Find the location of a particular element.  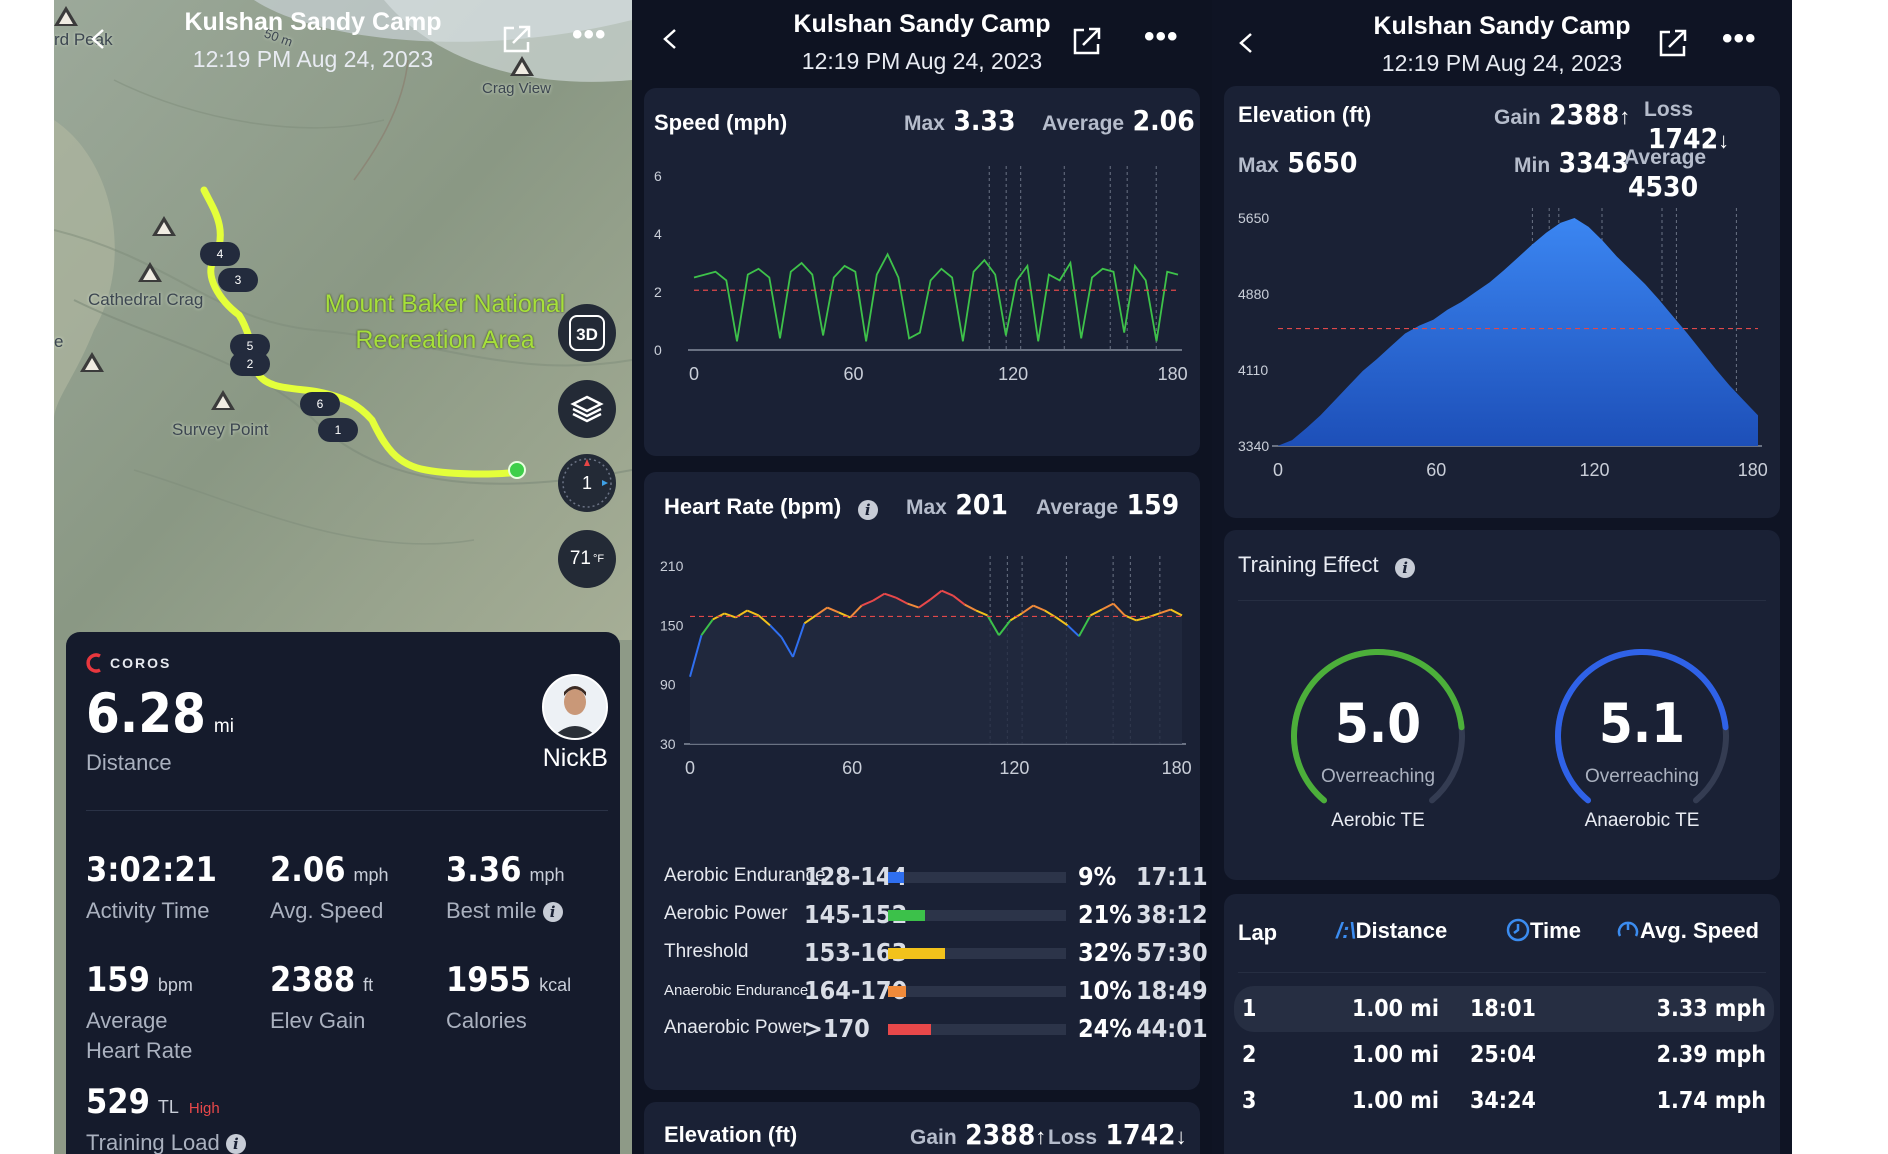

hr-zone-row: Anaerobic Power >170 24% 44:01 is located at coordinates (936, 1032).